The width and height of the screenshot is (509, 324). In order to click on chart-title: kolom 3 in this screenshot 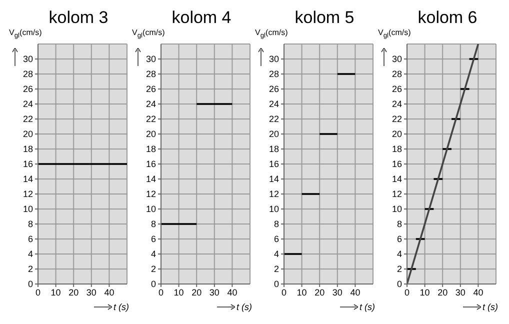, I will do `click(78, 17)`.